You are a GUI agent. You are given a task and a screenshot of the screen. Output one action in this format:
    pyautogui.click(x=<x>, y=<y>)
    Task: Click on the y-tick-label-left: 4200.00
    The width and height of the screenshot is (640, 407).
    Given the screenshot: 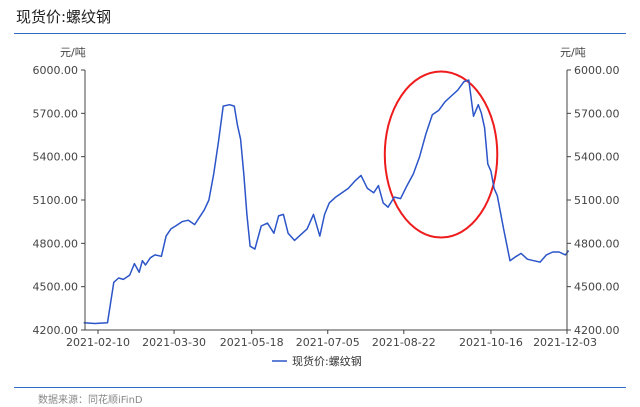 What is the action you would take?
    pyautogui.click(x=56, y=330)
    